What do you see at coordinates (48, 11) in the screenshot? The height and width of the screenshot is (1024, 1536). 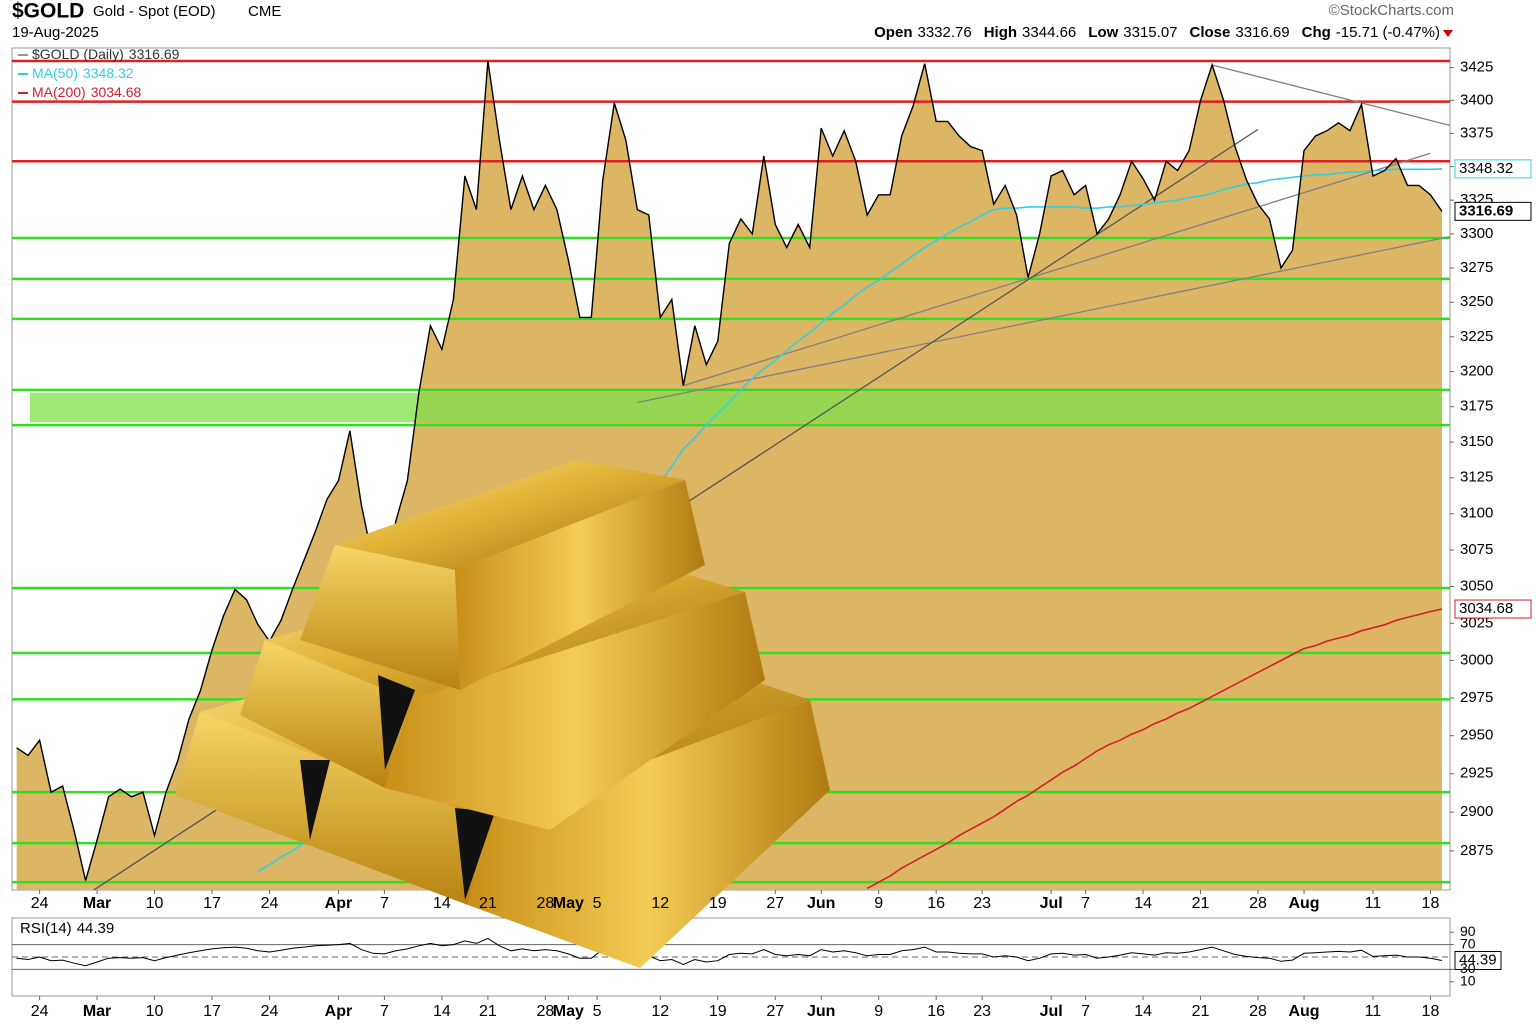 I see `symbol: $GOLD` at bounding box center [48, 11].